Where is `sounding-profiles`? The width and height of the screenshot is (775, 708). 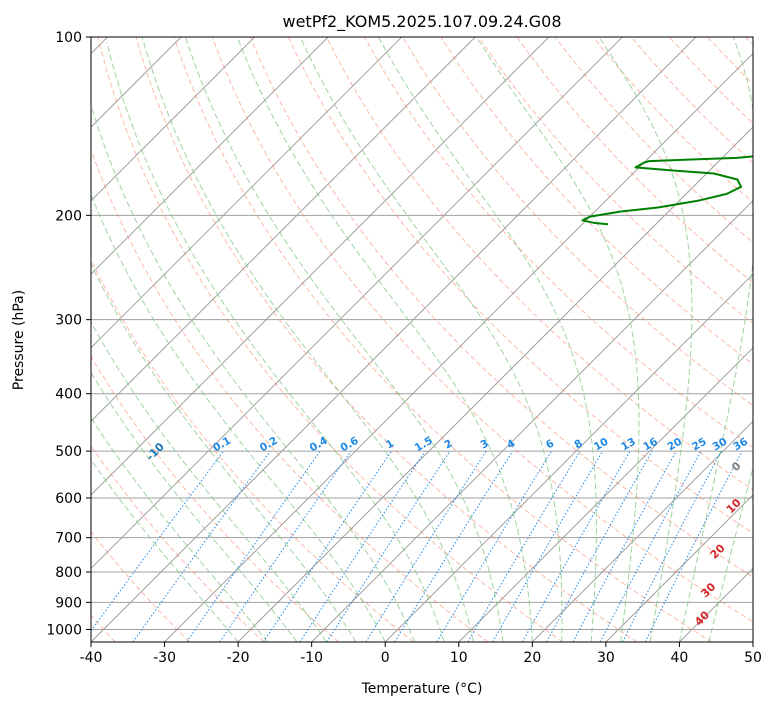
sounding-profiles is located at coordinates (667, 190).